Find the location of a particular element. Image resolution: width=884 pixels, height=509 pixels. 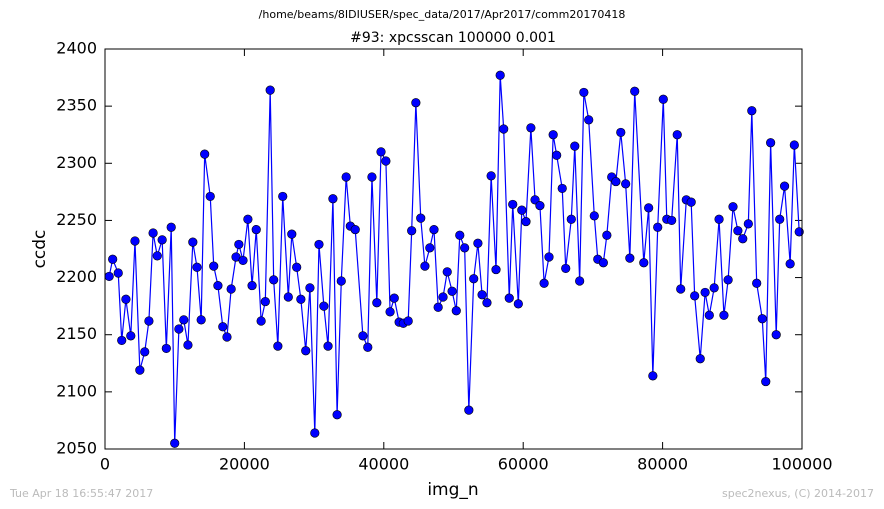

y-tick-label: 2050 is located at coordinates (76, 448).